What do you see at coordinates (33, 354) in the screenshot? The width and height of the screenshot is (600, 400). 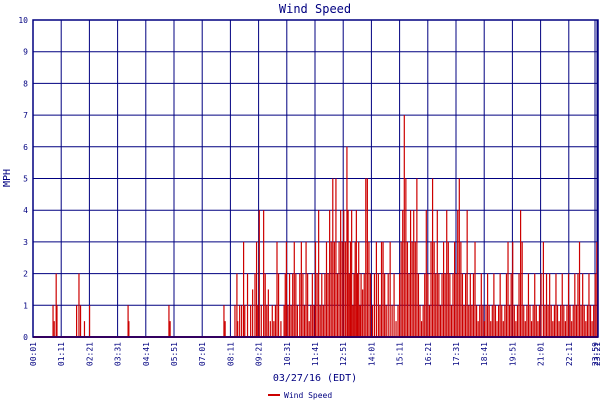 I see `x-tick-label: 00:01` at bounding box center [33, 354].